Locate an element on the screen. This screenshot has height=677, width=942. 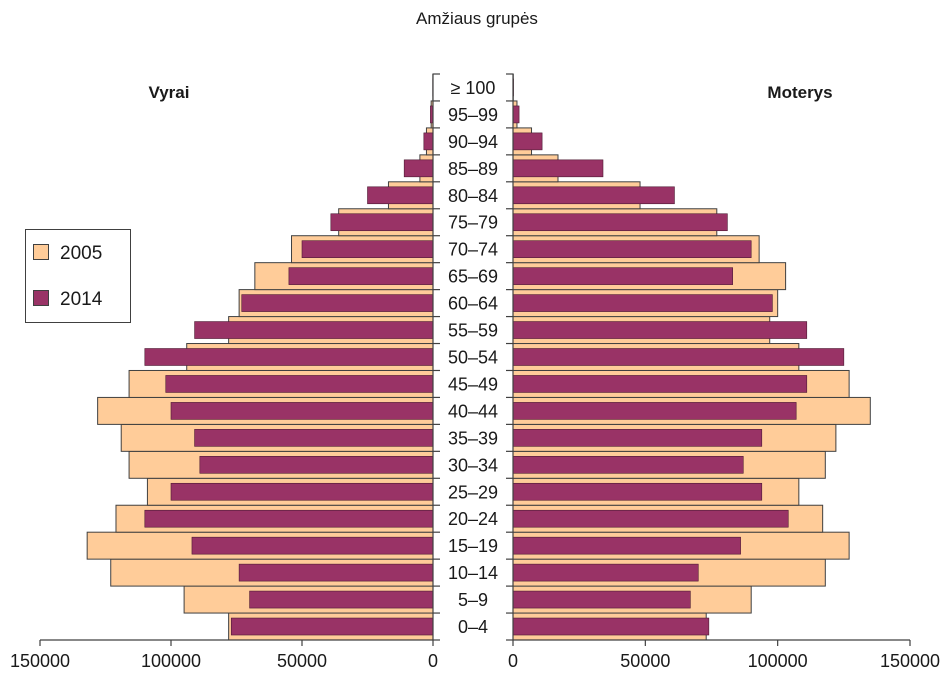
age-label-20-24: 20–24 is located at coordinates (473, 519).